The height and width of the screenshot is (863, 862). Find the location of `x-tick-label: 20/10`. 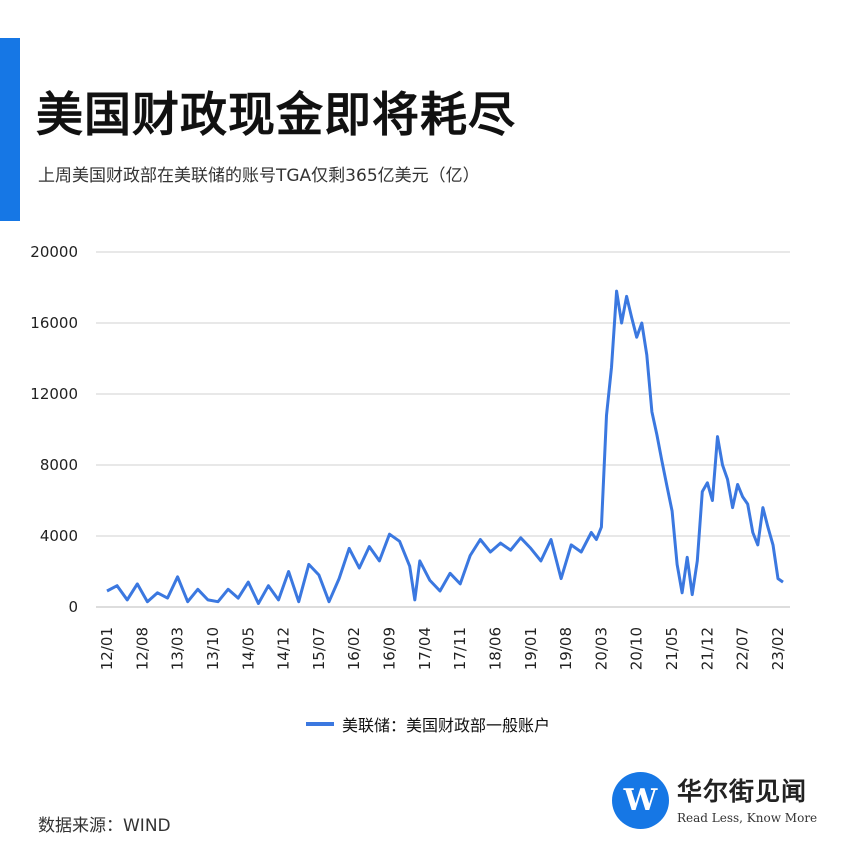

x-tick-label: 20/10 is located at coordinates (637, 648).